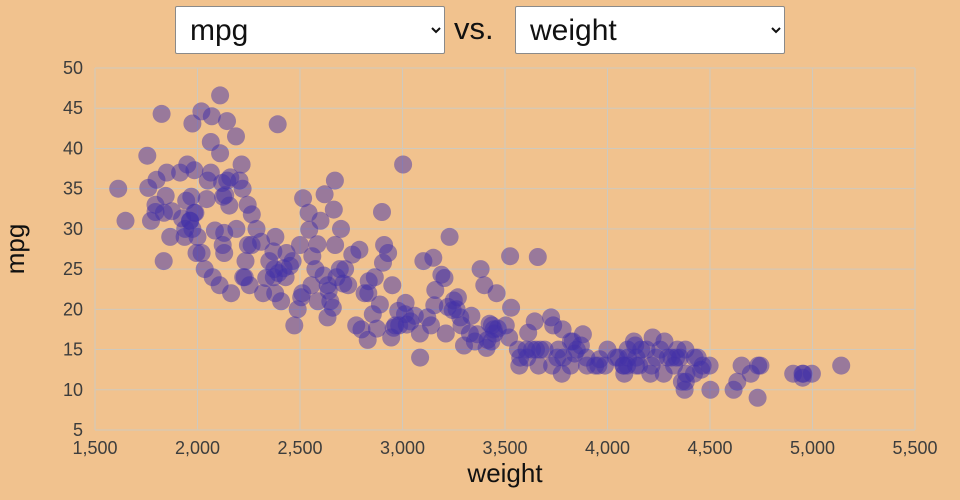 The width and height of the screenshot is (960, 500). What do you see at coordinates (402, 448) in the screenshot?
I see `x-tick-label: 3,000` at bounding box center [402, 448].